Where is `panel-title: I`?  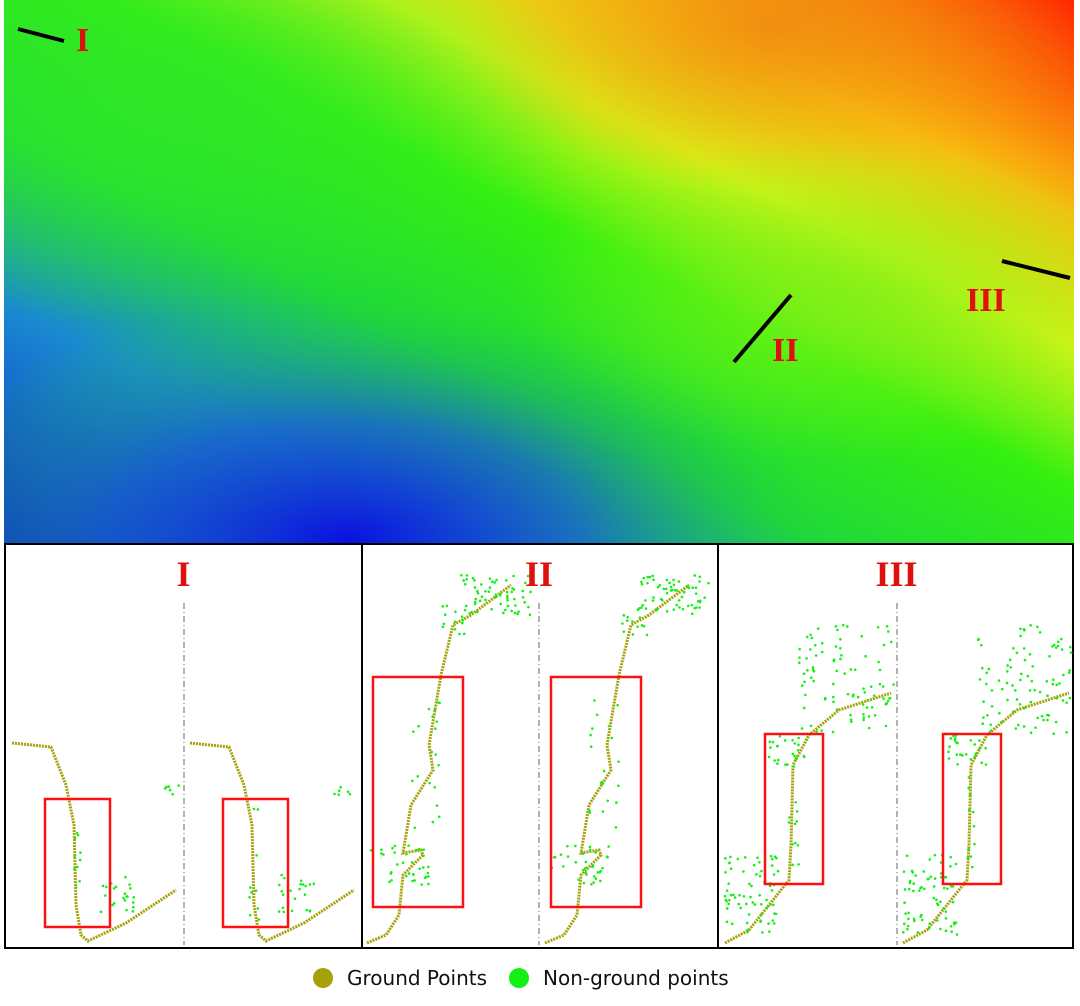 panel-title: I is located at coordinates (183, 574).